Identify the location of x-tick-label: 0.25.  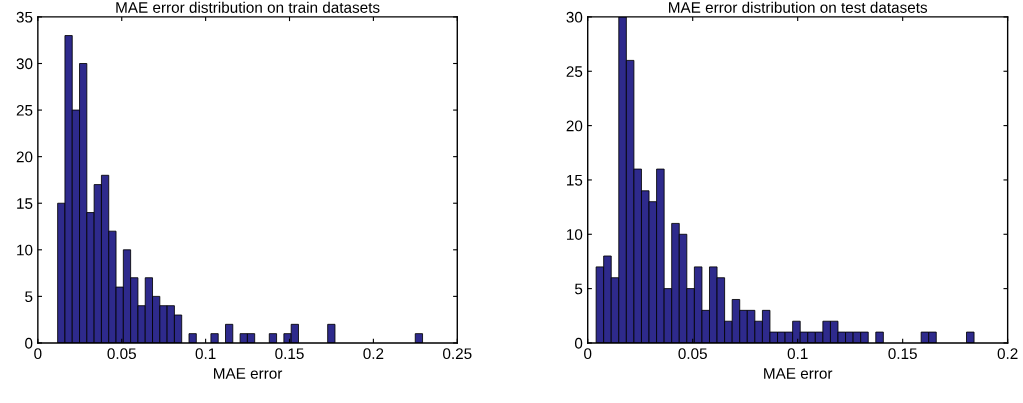
(457, 354).